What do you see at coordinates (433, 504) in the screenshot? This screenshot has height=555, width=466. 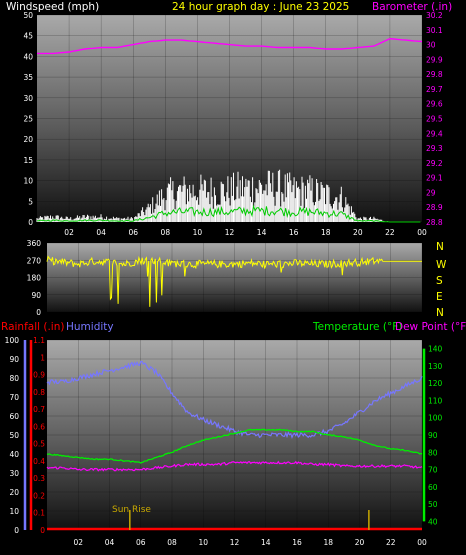 I see `temperature-tick-label: 50` at bounding box center [433, 504].